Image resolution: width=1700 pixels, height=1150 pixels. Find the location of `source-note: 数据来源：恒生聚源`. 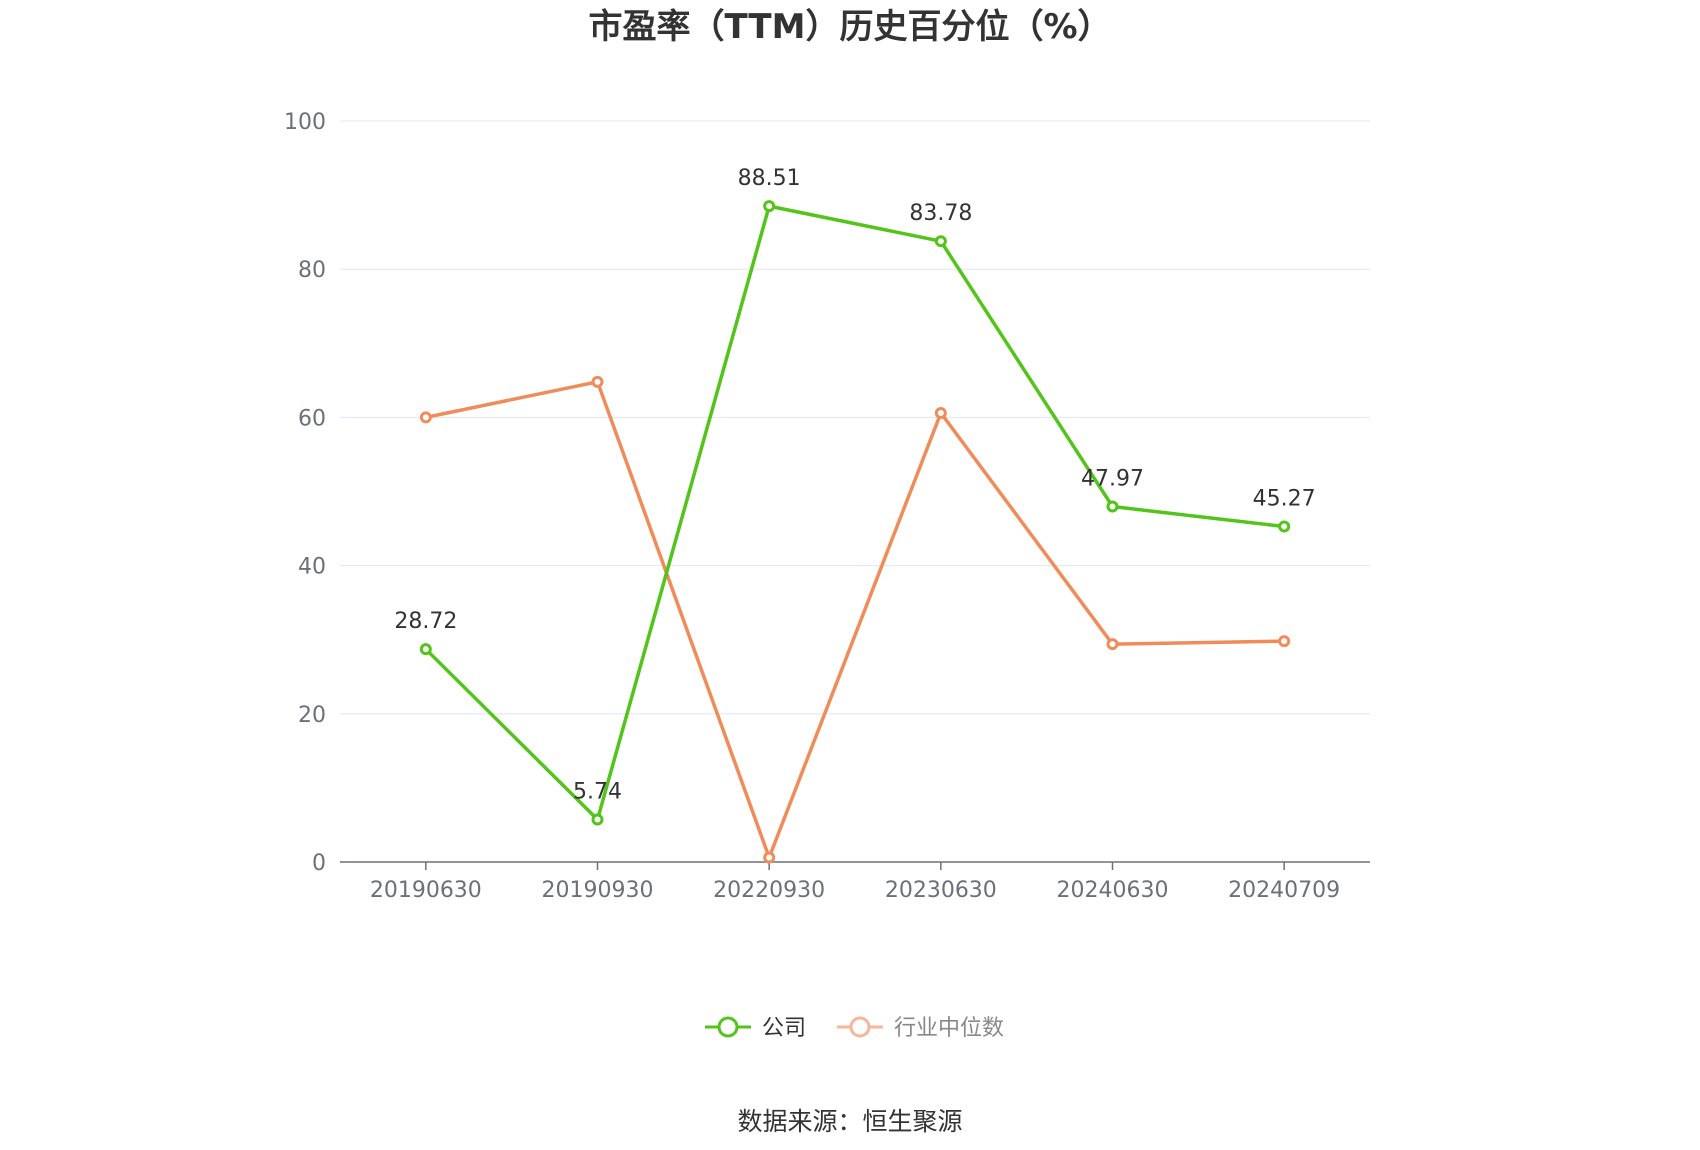

source-note: 数据来源：恒生聚源 is located at coordinates (849, 1121).